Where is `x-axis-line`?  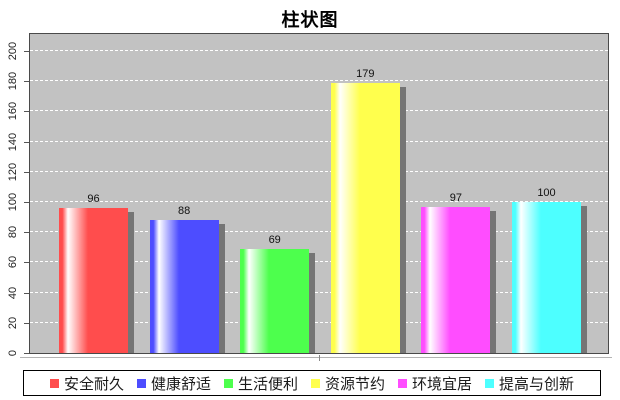
x-axis-line is located at coordinates (316, 357).